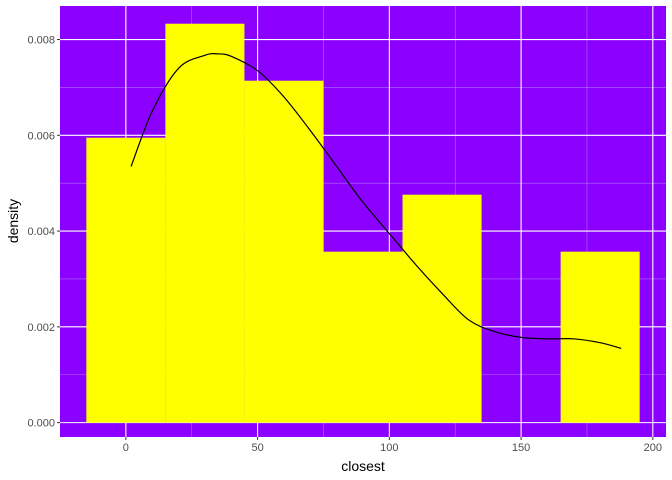 This screenshot has width=672, height=480. I want to click on x-axis-ticks: 0 50 100 150 200, so click(392, 445).